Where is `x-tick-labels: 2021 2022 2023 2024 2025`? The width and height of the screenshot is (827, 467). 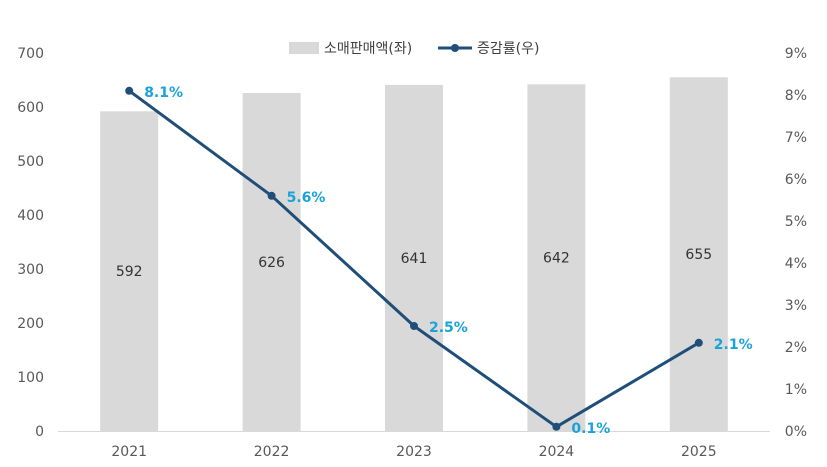
x-tick-labels: 2021 2022 2023 2024 2025 is located at coordinates (413, 452).